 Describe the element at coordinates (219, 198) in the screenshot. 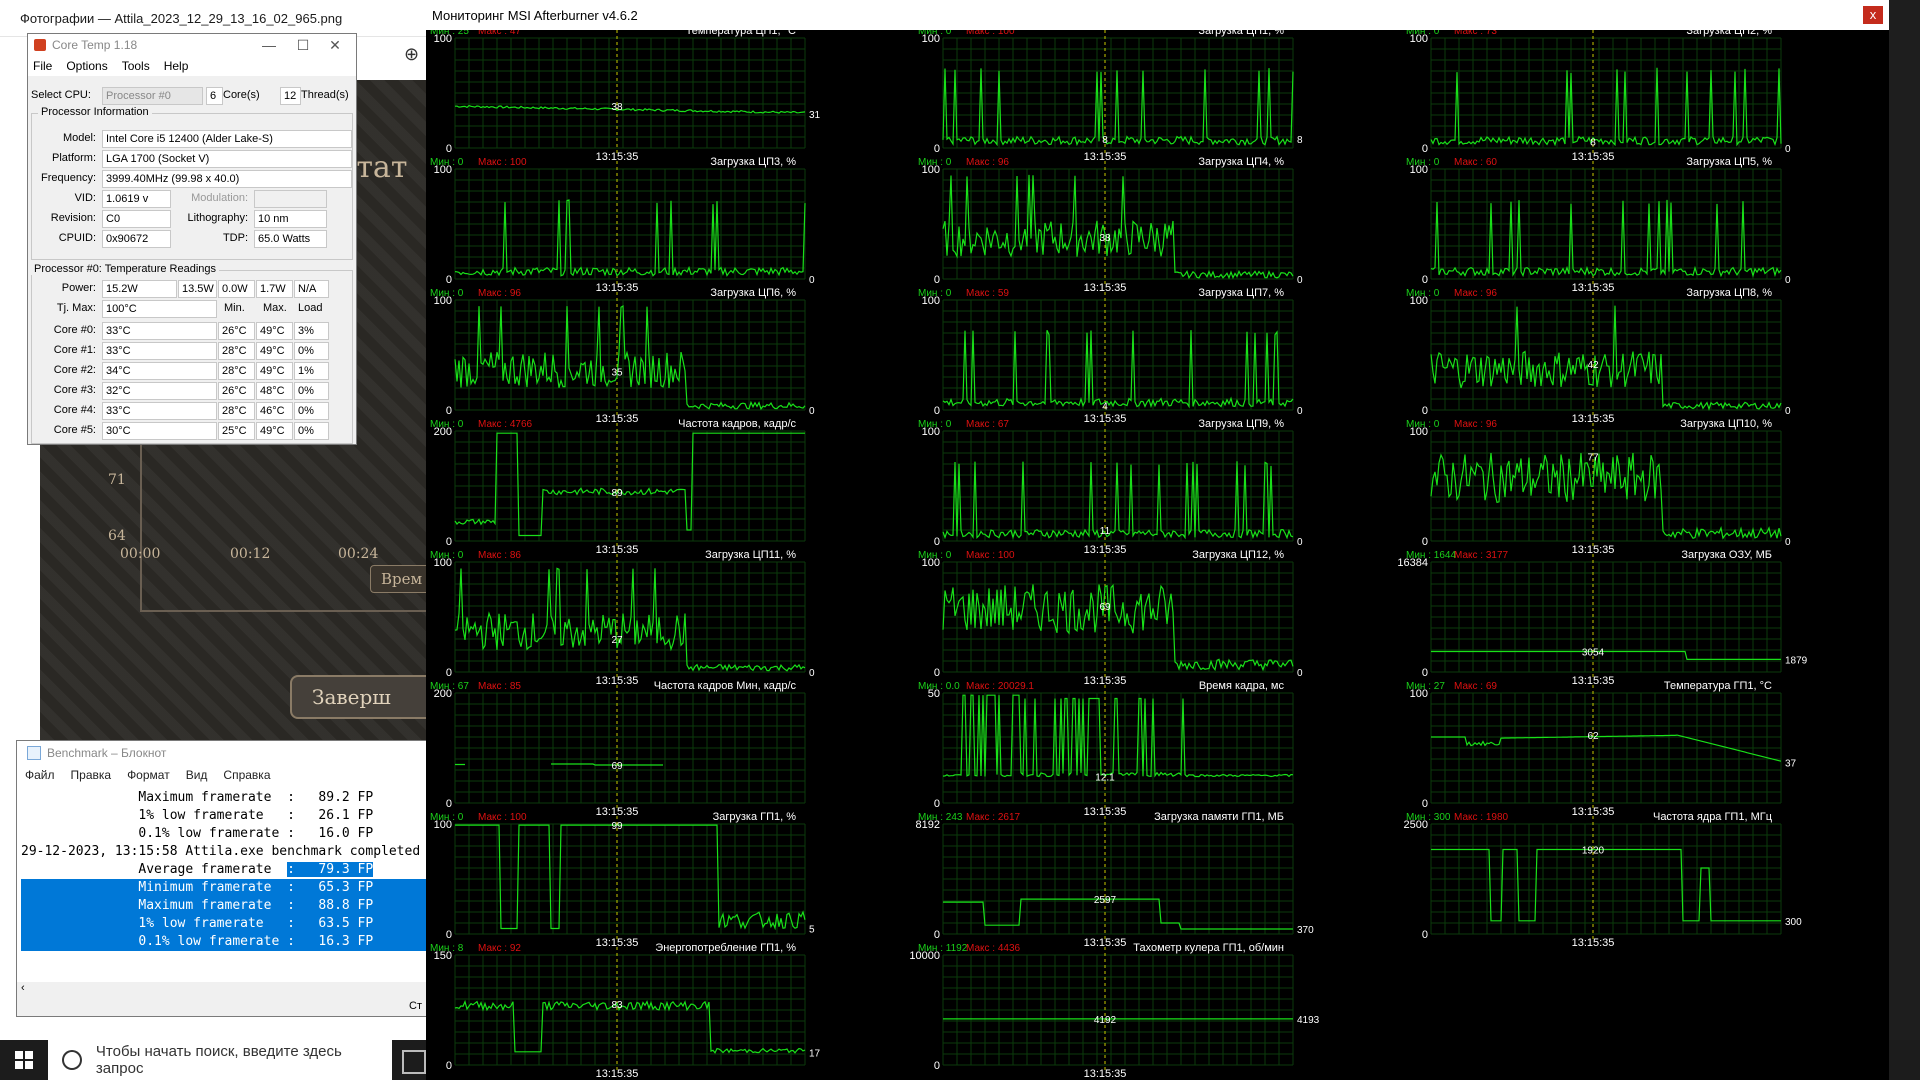

I see `modulation-label: Modulation:` at that location.